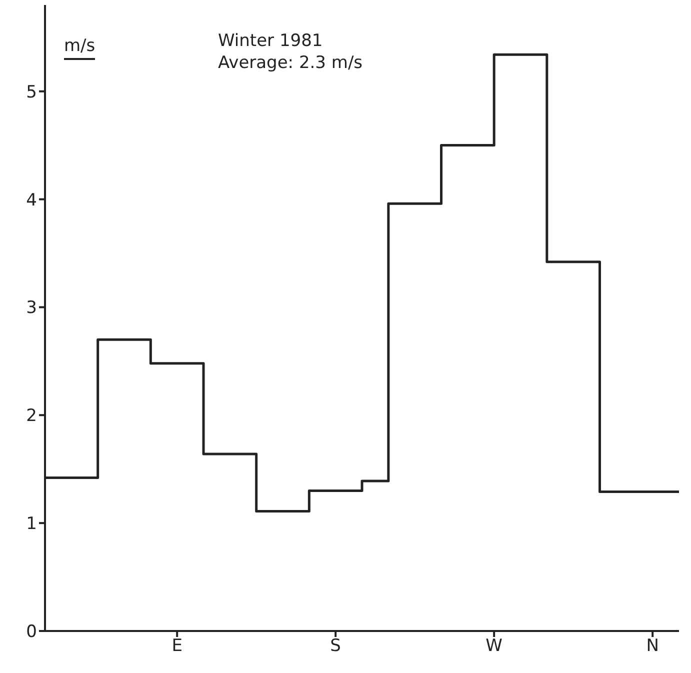 The image size is (691, 673). Describe the element at coordinates (31, 632) in the screenshot. I see `y-tick-label: 0` at that location.